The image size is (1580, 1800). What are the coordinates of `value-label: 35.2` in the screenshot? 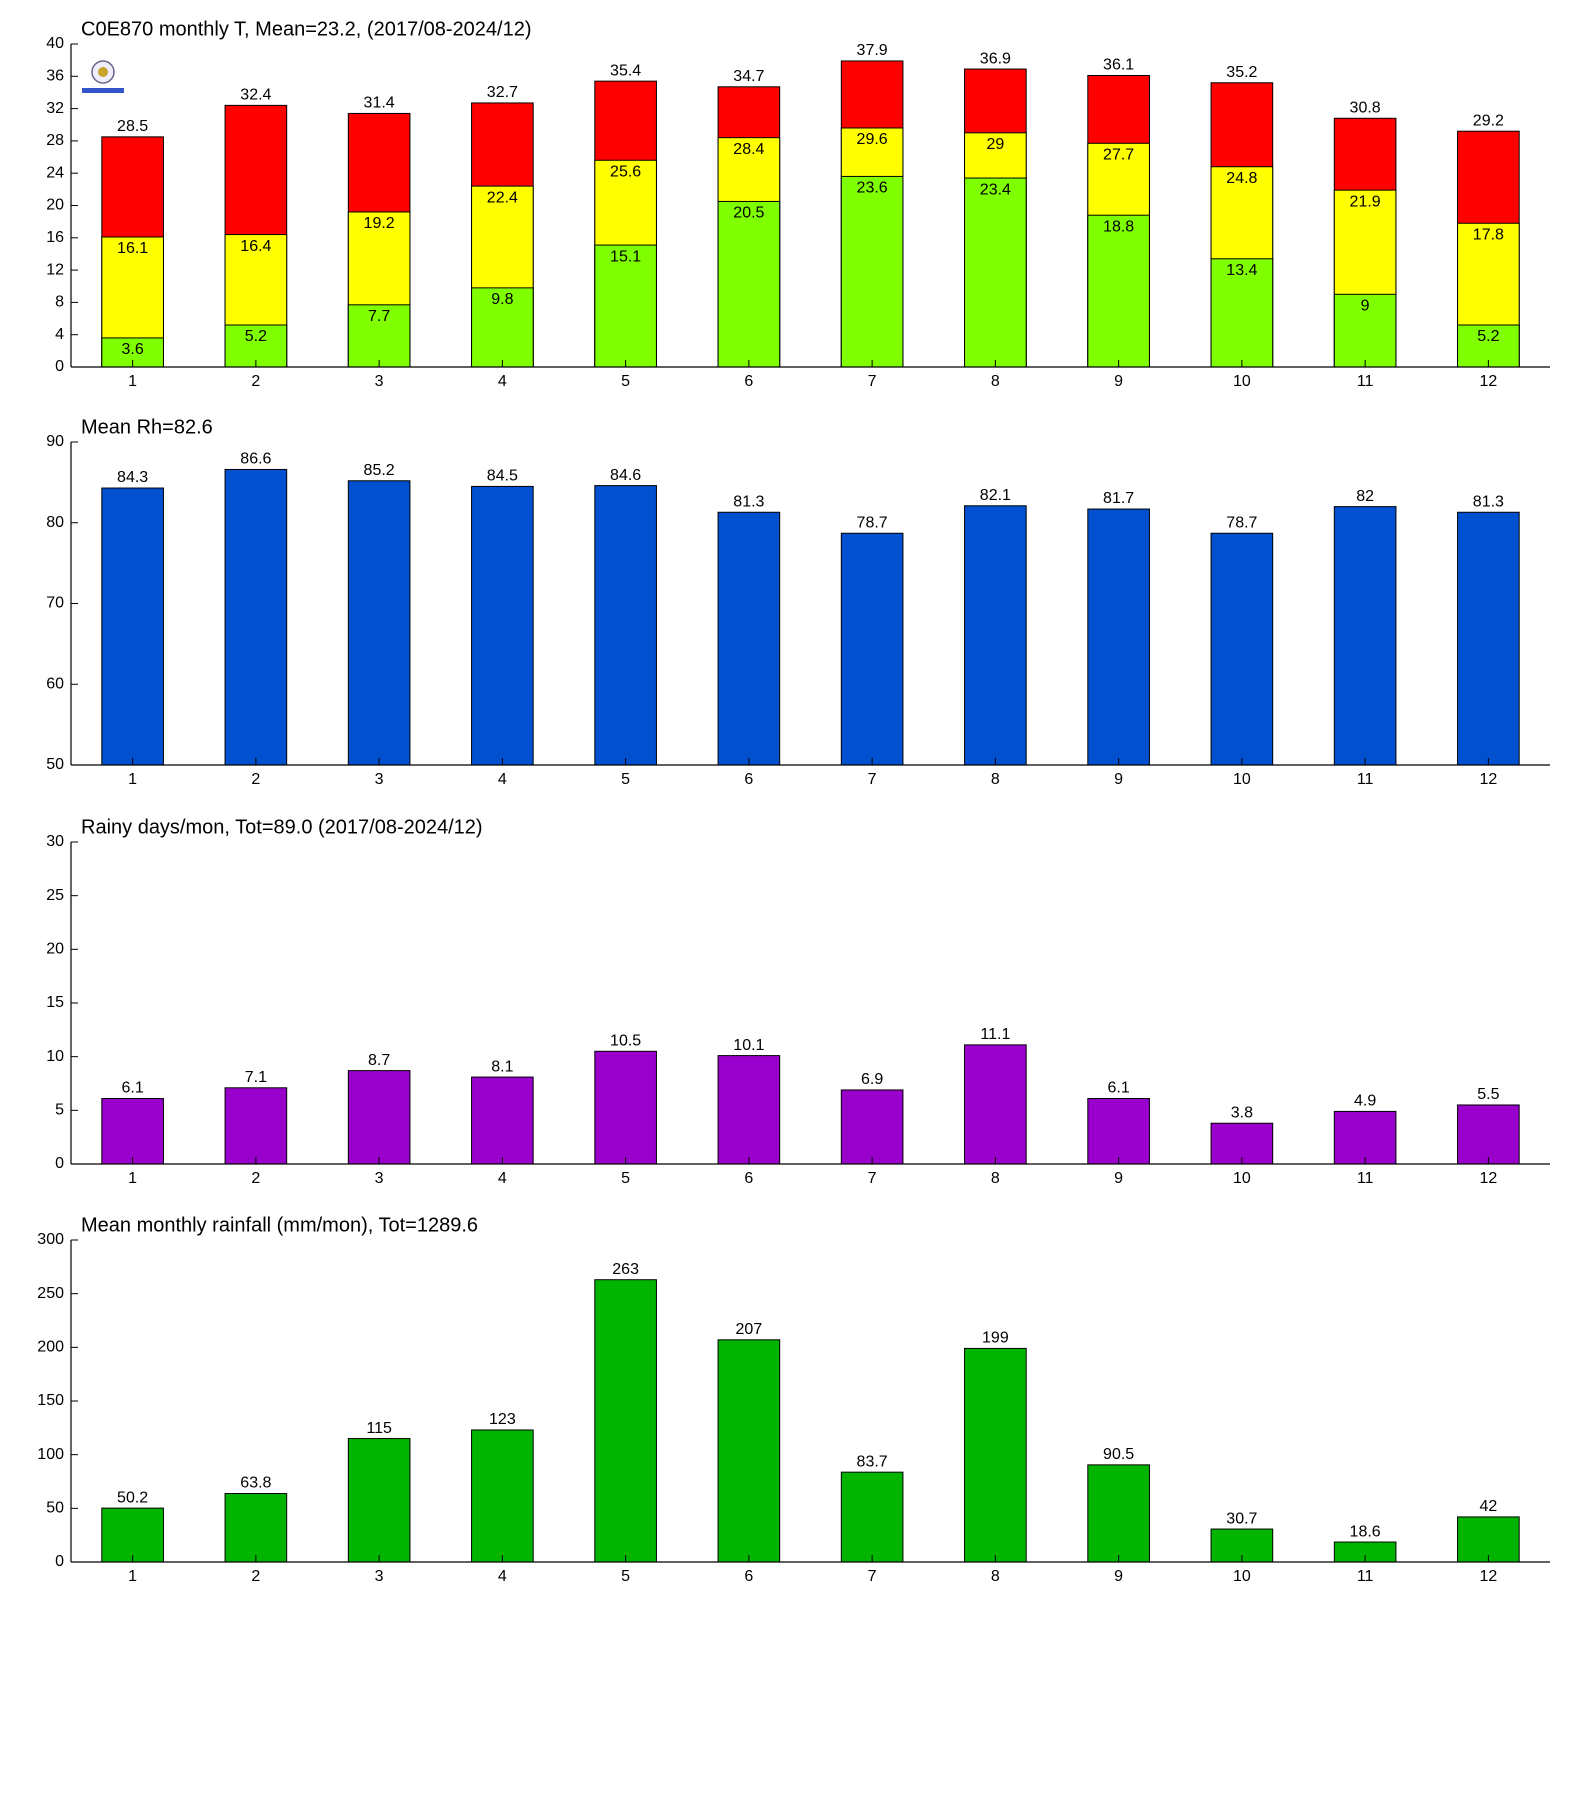 It's located at (1241, 72).